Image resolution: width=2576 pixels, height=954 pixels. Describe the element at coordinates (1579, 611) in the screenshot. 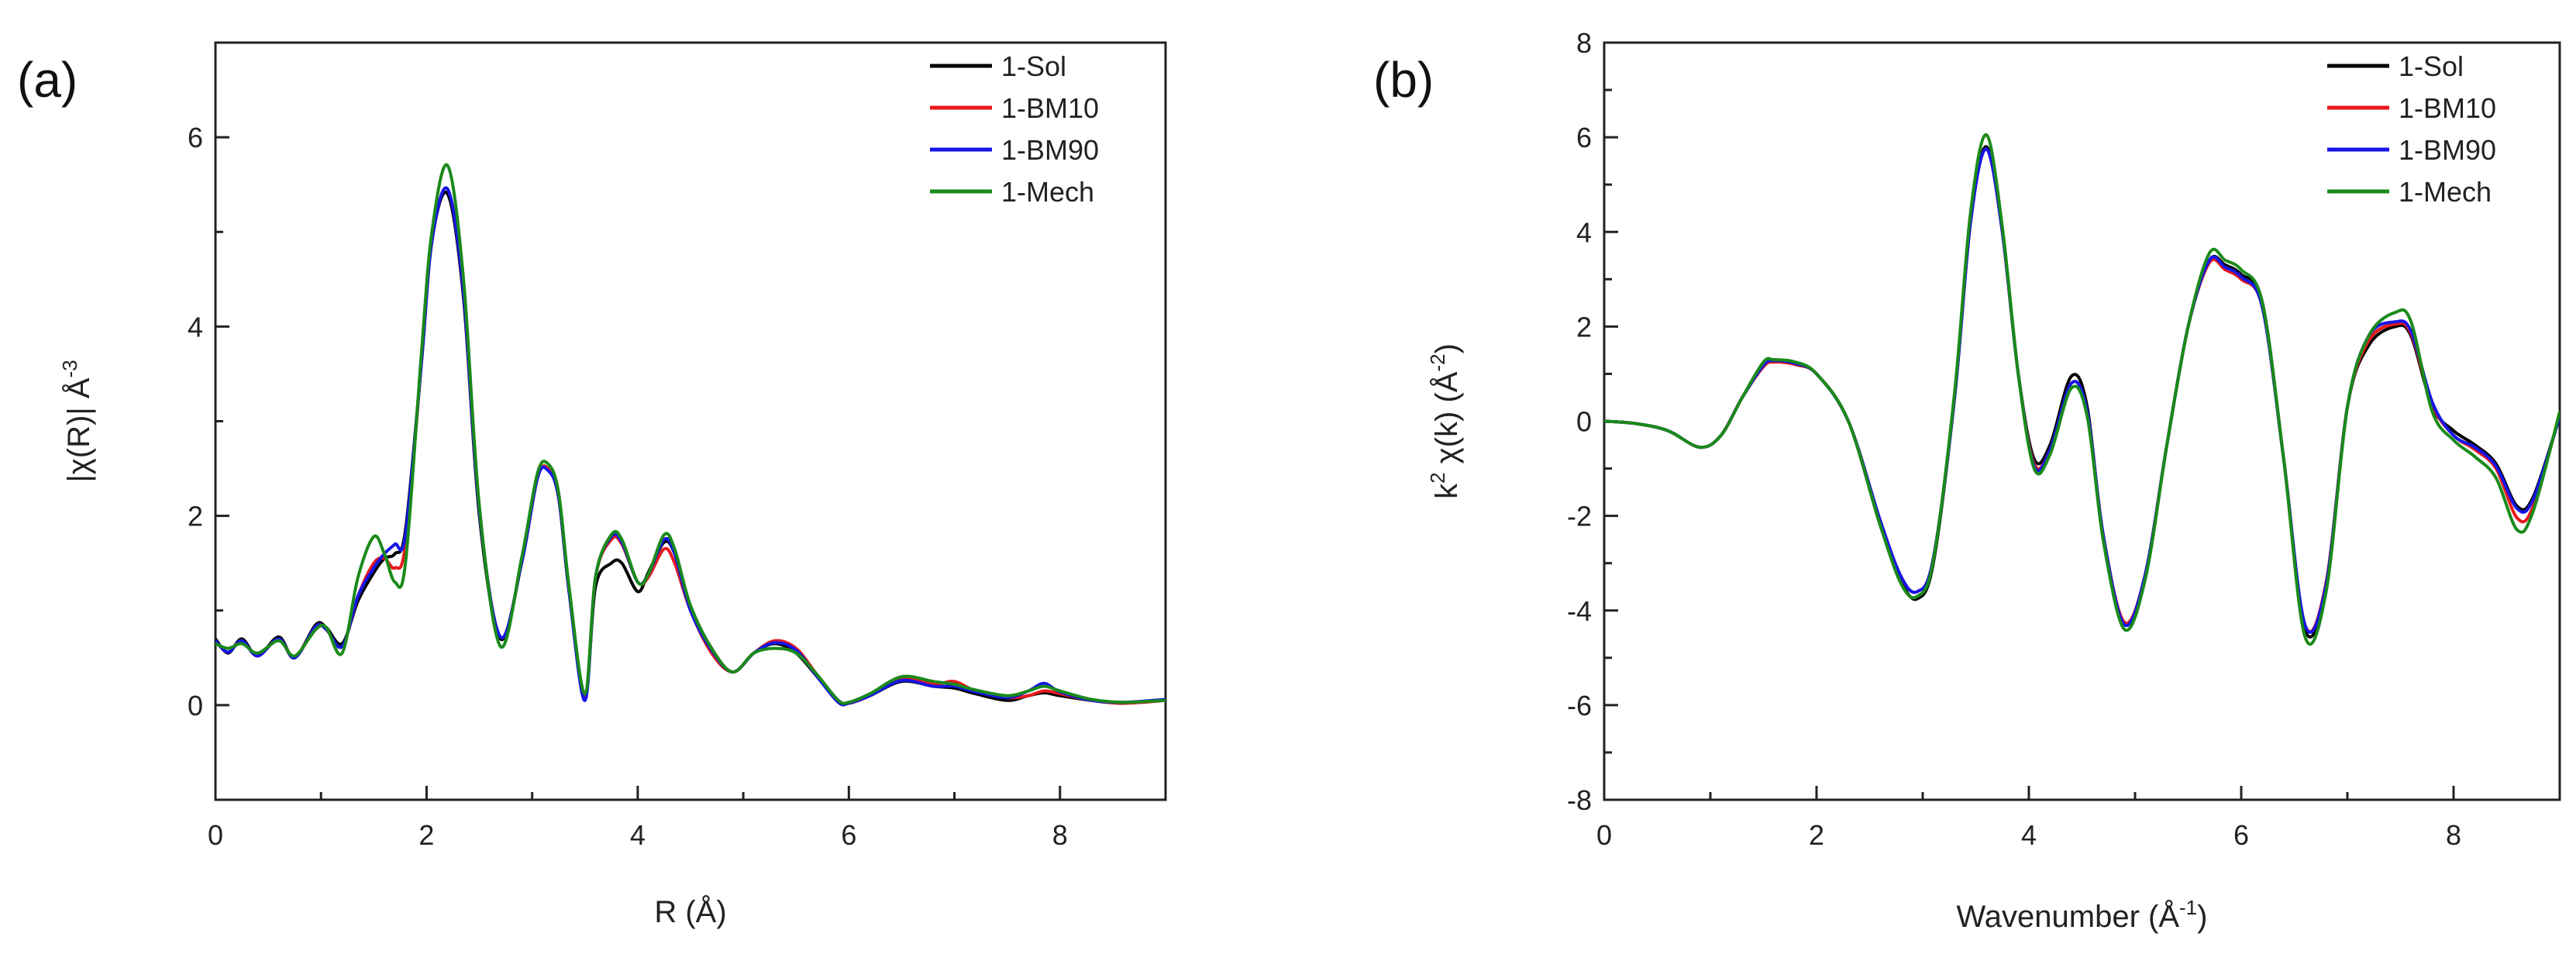

I see `y-tick-label: -4` at that location.